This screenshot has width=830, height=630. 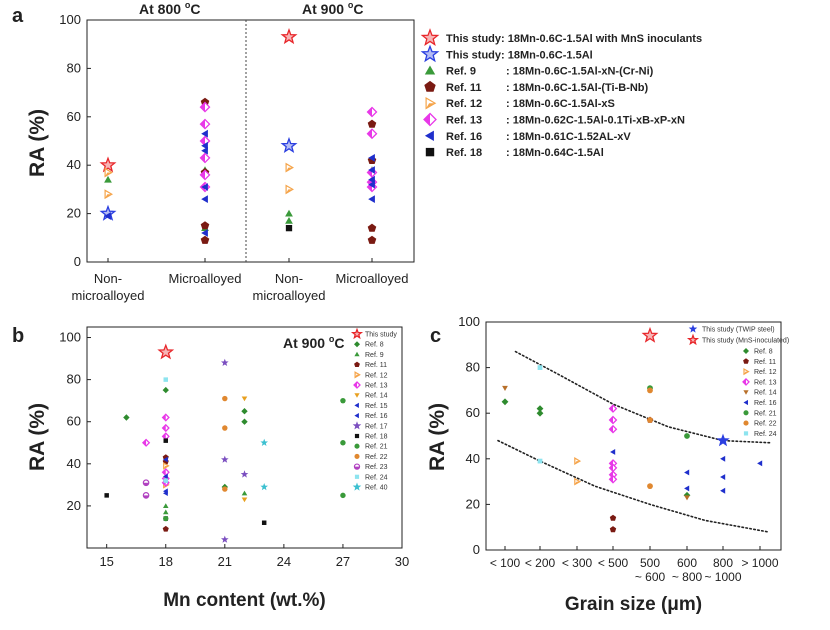 What do you see at coordinates (74, 379) in the screenshot?
I see `b-ytick-label: 80` at bounding box center [74, 379].